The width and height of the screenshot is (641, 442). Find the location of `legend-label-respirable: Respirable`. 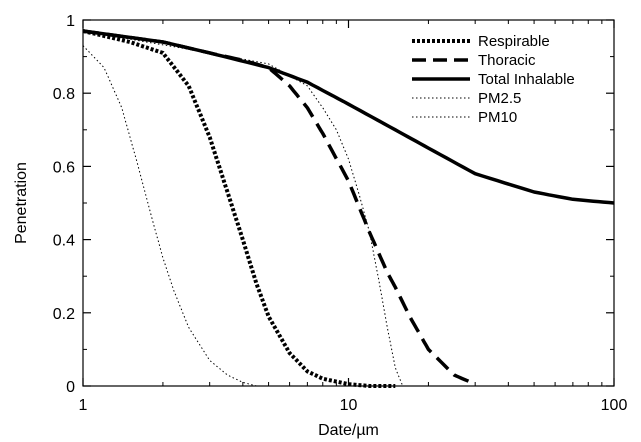

legend-label-respirable: Respirable is located at coordinates (514, 41).